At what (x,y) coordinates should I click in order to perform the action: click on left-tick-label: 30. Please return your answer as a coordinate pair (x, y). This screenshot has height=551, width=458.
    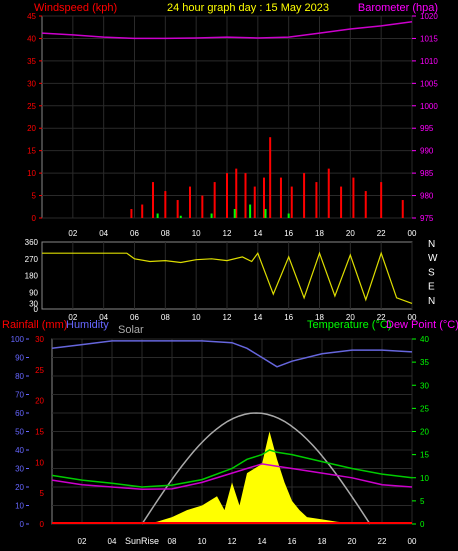
    Looking at the image, I should click on (31, 83).